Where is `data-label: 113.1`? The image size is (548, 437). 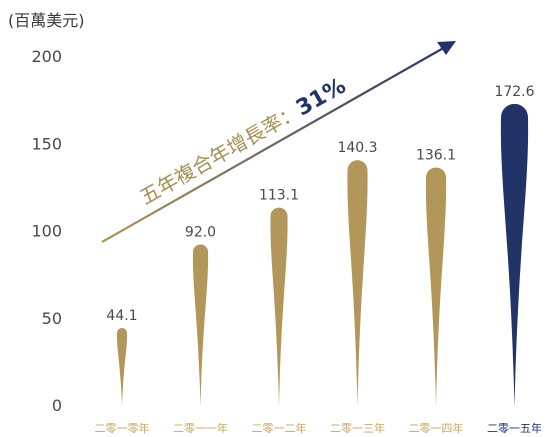 data-label: 113.1 is located at coordinates (279, 196).